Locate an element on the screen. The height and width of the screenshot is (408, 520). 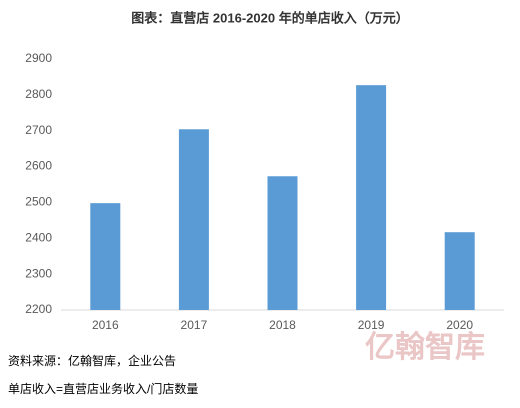
y-tick-label: 2300 is located at coordinates (38, 273).